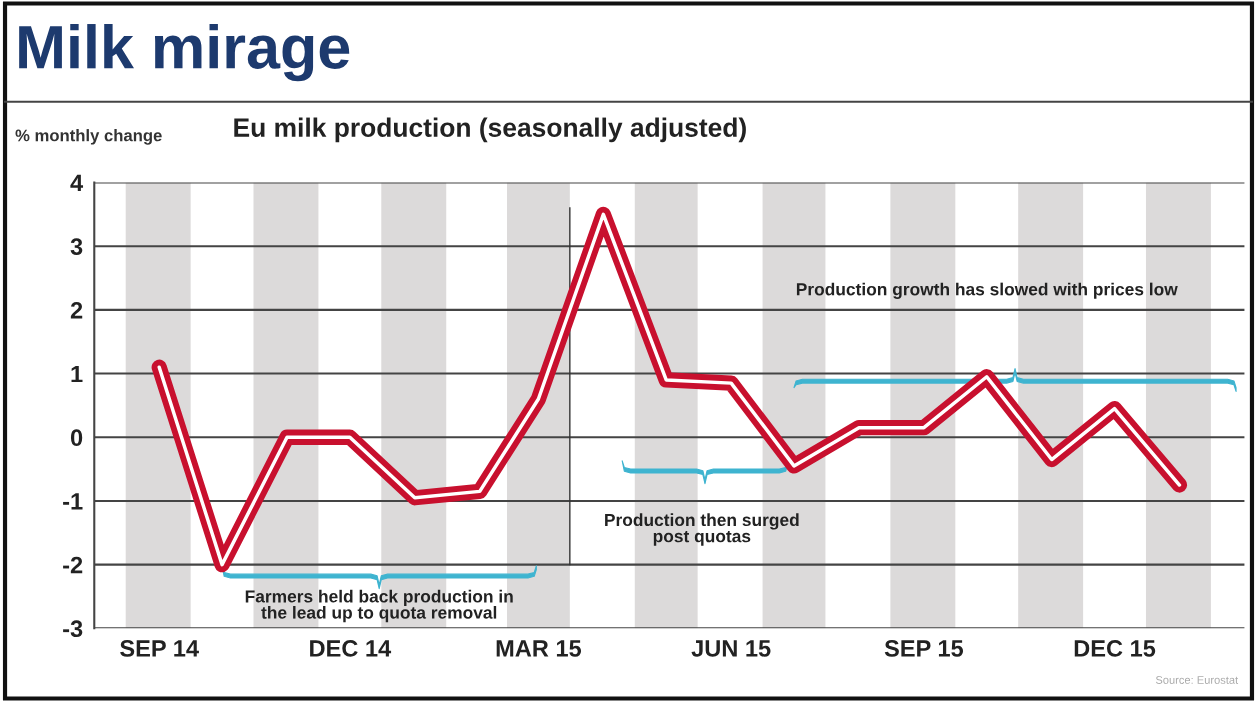  What do you see at coordinates (351, 648) in the screenshot?
I see `x-tick-label: DEC 14` at bounding box center [351, 648].